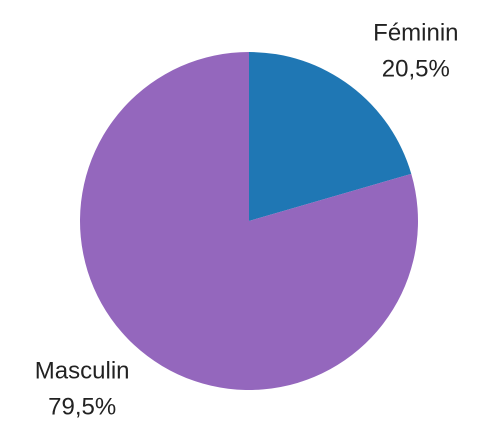 The width and height of the screenshot is (481, 440). Describe the element at coordinates (82, 406) in the screenshot. I see `slice-value-label: 79,5%` at that location.